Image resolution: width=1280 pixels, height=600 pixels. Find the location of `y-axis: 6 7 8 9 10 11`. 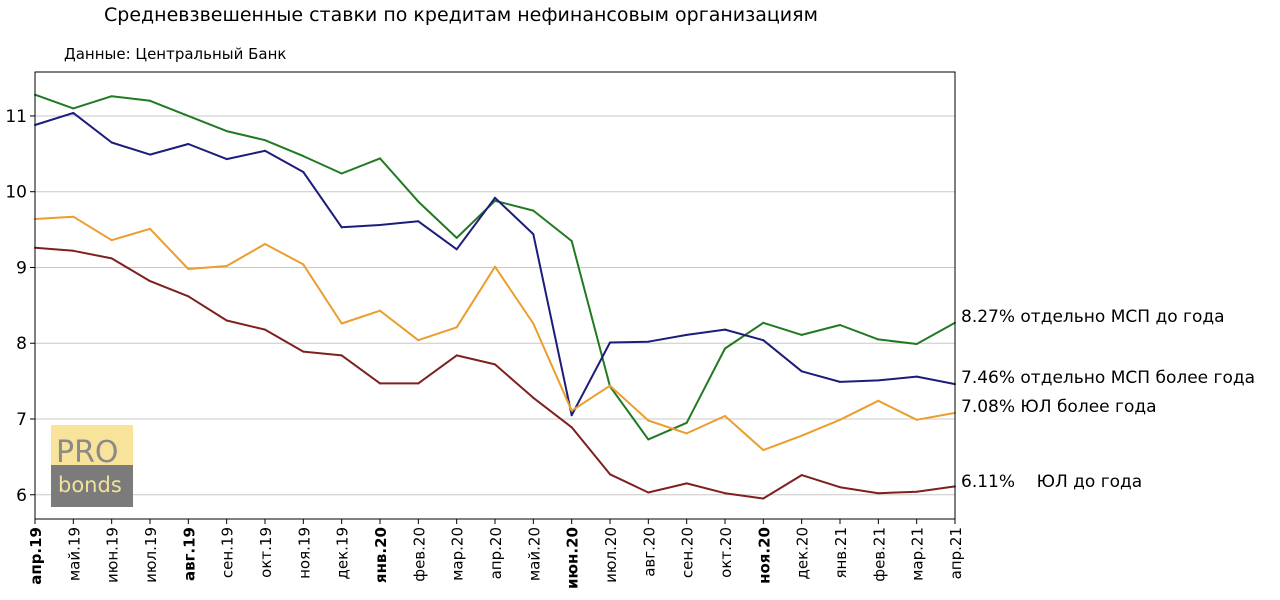

y-axis: 6 7 8 9 10 11 is located at coordinates (20, 306).